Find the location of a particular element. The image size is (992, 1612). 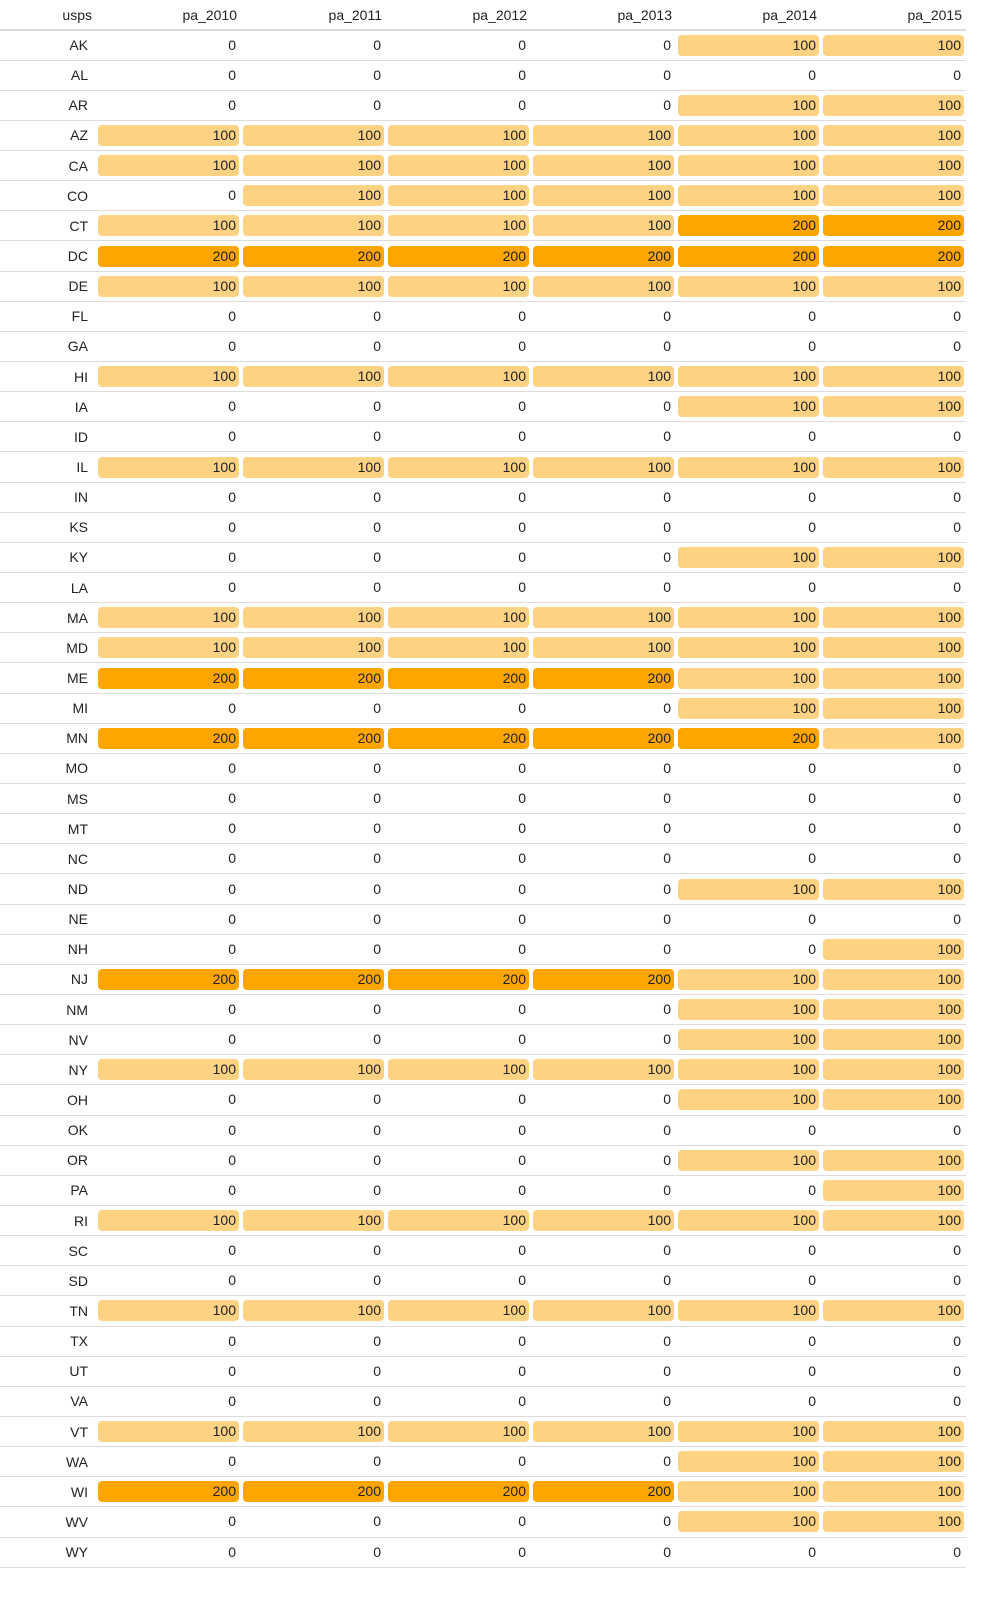

column-header-pa-2014: pa_2014 is located at coordinates (789, 14).